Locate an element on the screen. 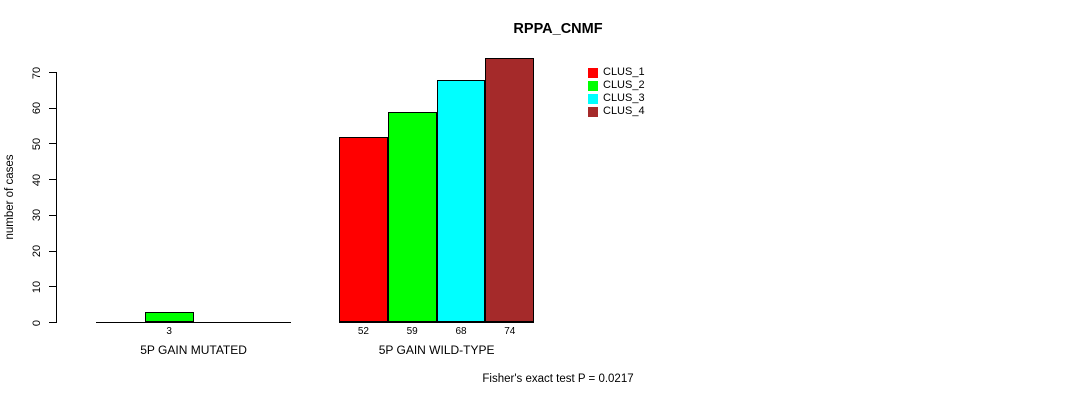 The height and width of the screenshot is (400, 1090). bar-clus_2-group1 is located at coordinates (169, 317).